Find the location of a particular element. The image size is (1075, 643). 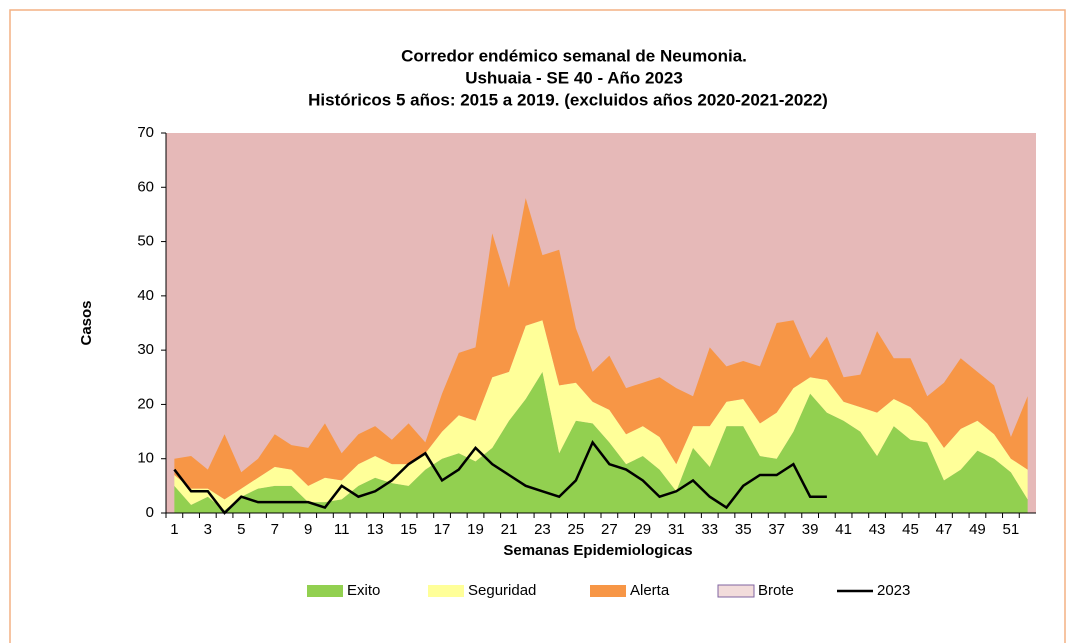

x-tick-label: 3 is located at coordinates (208, 529).